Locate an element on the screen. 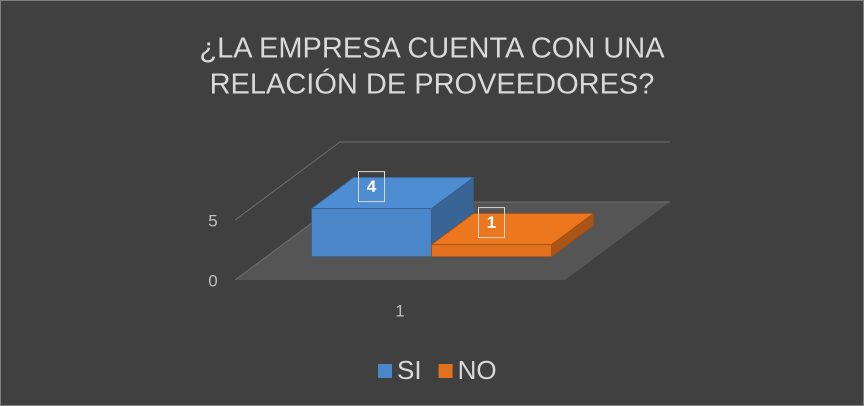  data-label: 4 is located at coordinates (372, 186).